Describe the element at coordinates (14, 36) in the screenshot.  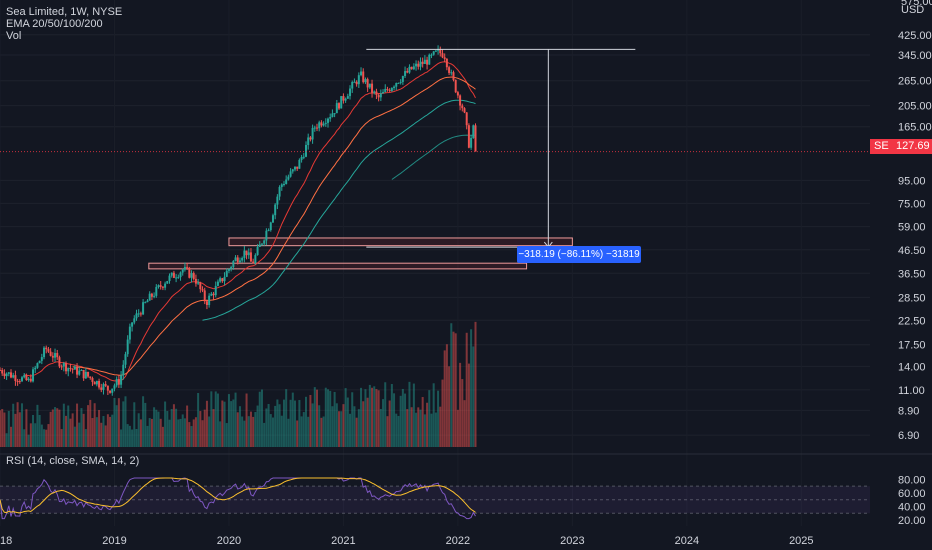
I see `volume-legend: Vol` at that location.